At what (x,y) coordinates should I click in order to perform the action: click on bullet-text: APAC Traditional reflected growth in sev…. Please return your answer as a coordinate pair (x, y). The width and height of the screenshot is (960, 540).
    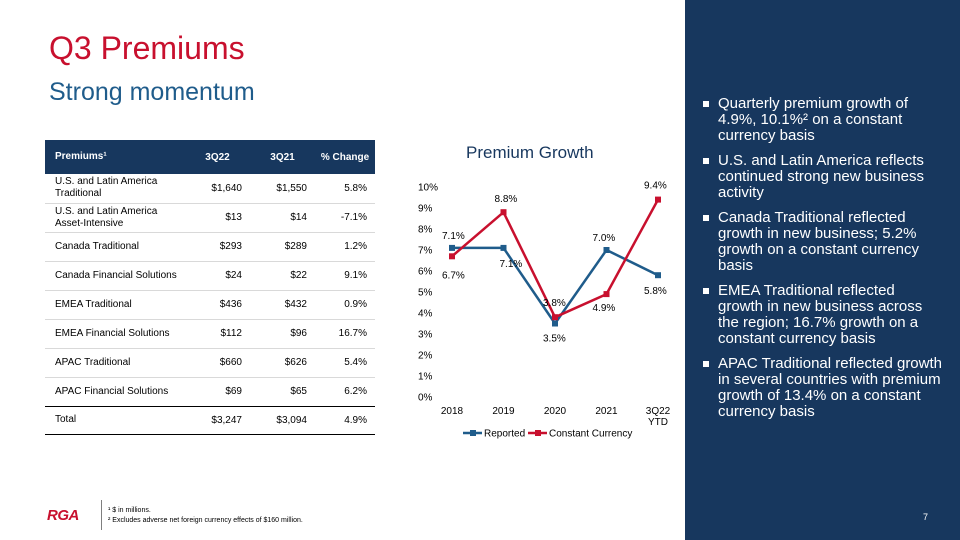
    Looking at the image, I should click on (830, 387).